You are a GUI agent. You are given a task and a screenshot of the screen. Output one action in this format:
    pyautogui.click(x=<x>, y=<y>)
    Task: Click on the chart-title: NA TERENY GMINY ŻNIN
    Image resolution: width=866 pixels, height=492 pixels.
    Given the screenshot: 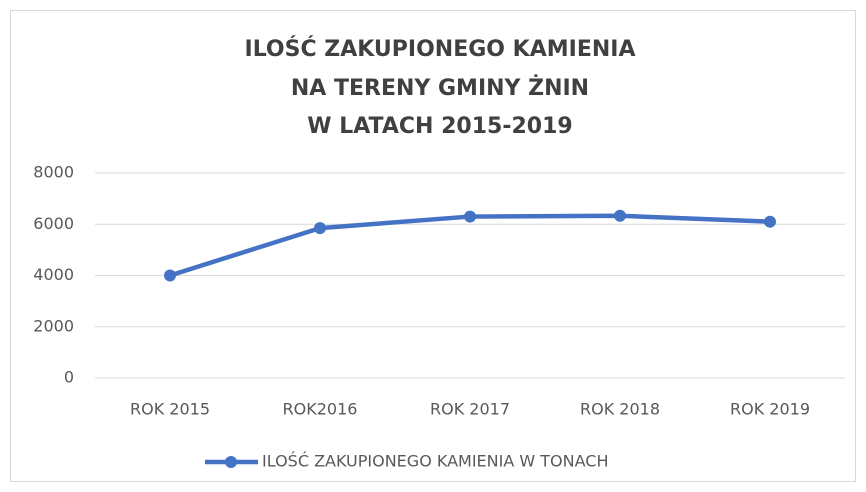 What is the action you would take?
    pyautogui.click(x=440, y=88)
    